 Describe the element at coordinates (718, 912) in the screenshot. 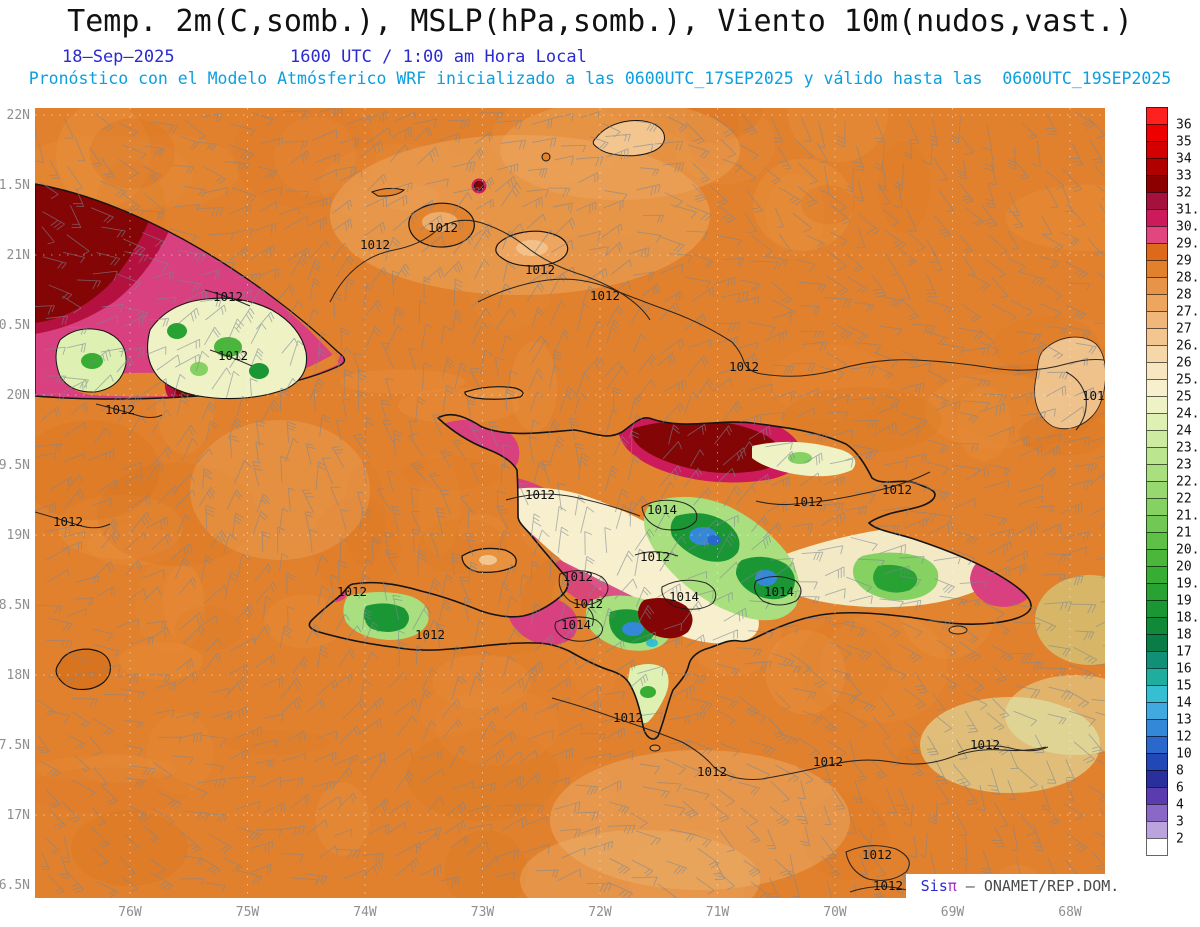

I see `x-tick-label: 71W` at that location.